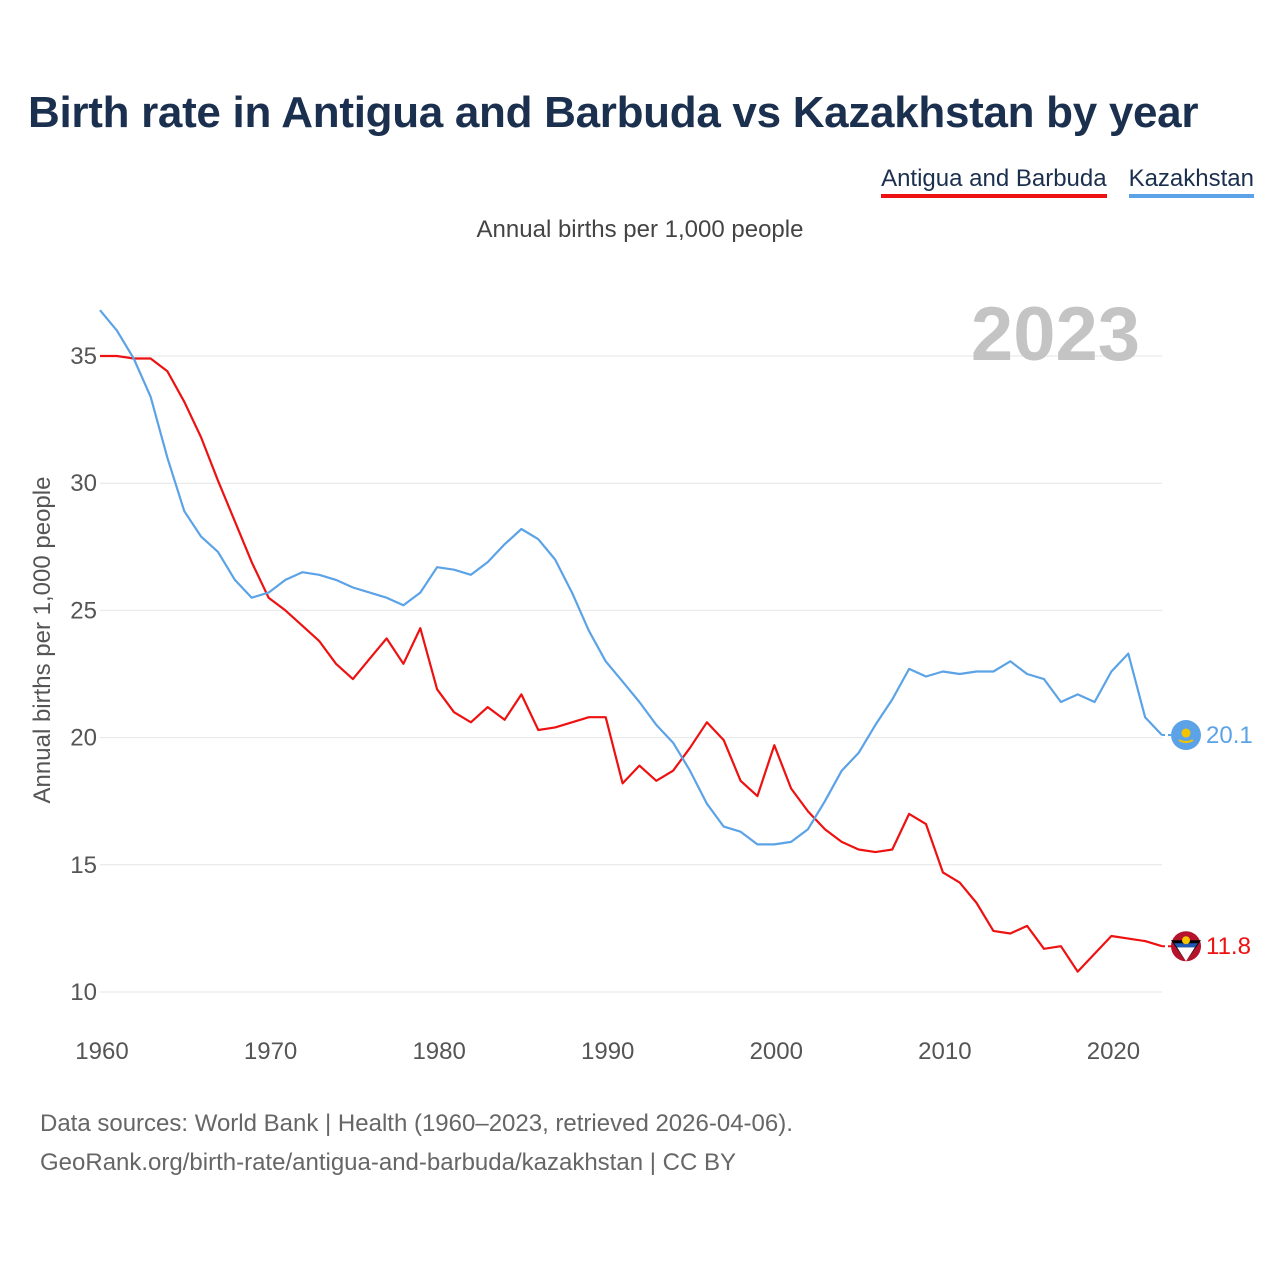  Describe the element at coordinates (101, 1051) in the screenshot. I see `x-tick-label: 1960` at that location.